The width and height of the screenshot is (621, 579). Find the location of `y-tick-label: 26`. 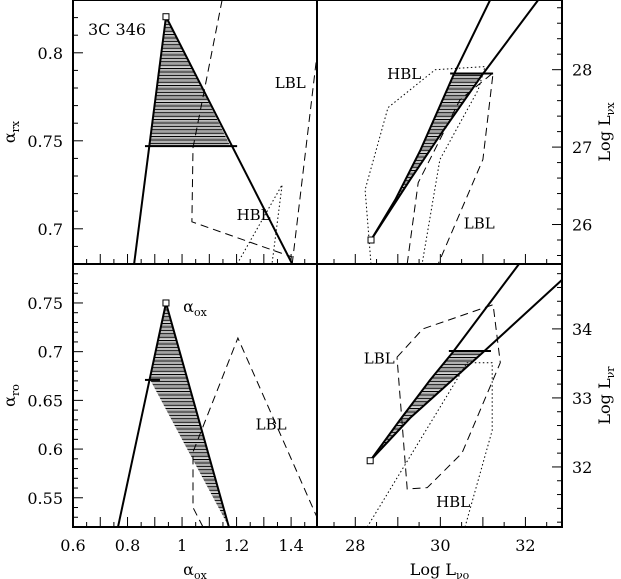

y-tick-label: 26 is located at coordinates (582, 225).